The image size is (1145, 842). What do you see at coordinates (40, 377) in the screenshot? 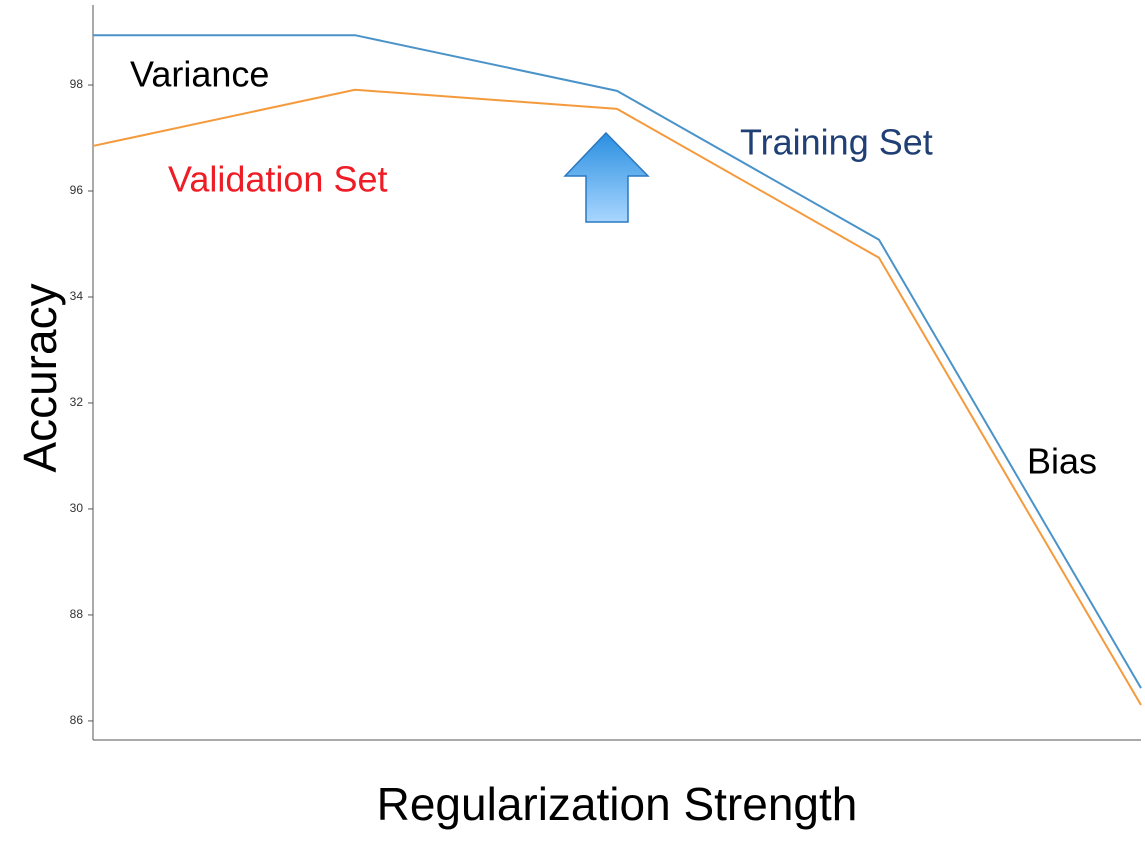
I see `y-axis-label: Accuracy` at bounding box center [40, 377].